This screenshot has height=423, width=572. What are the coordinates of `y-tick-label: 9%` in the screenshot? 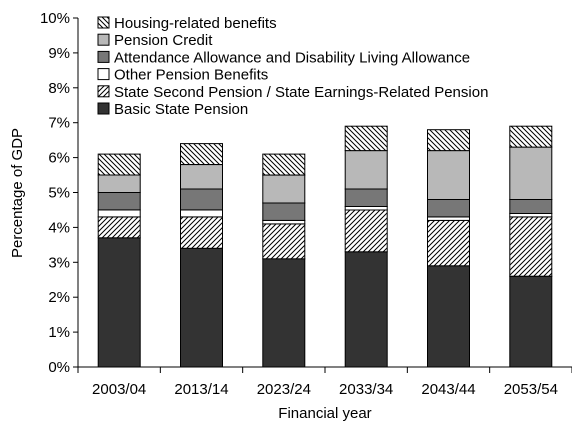 It's located at (59, 53).